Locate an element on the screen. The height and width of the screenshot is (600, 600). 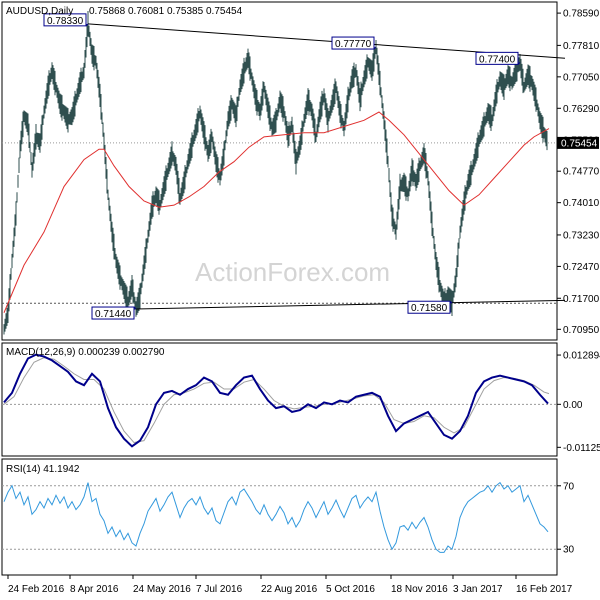
annotation-label: 0.71440 is located at coordinates (113, 314).